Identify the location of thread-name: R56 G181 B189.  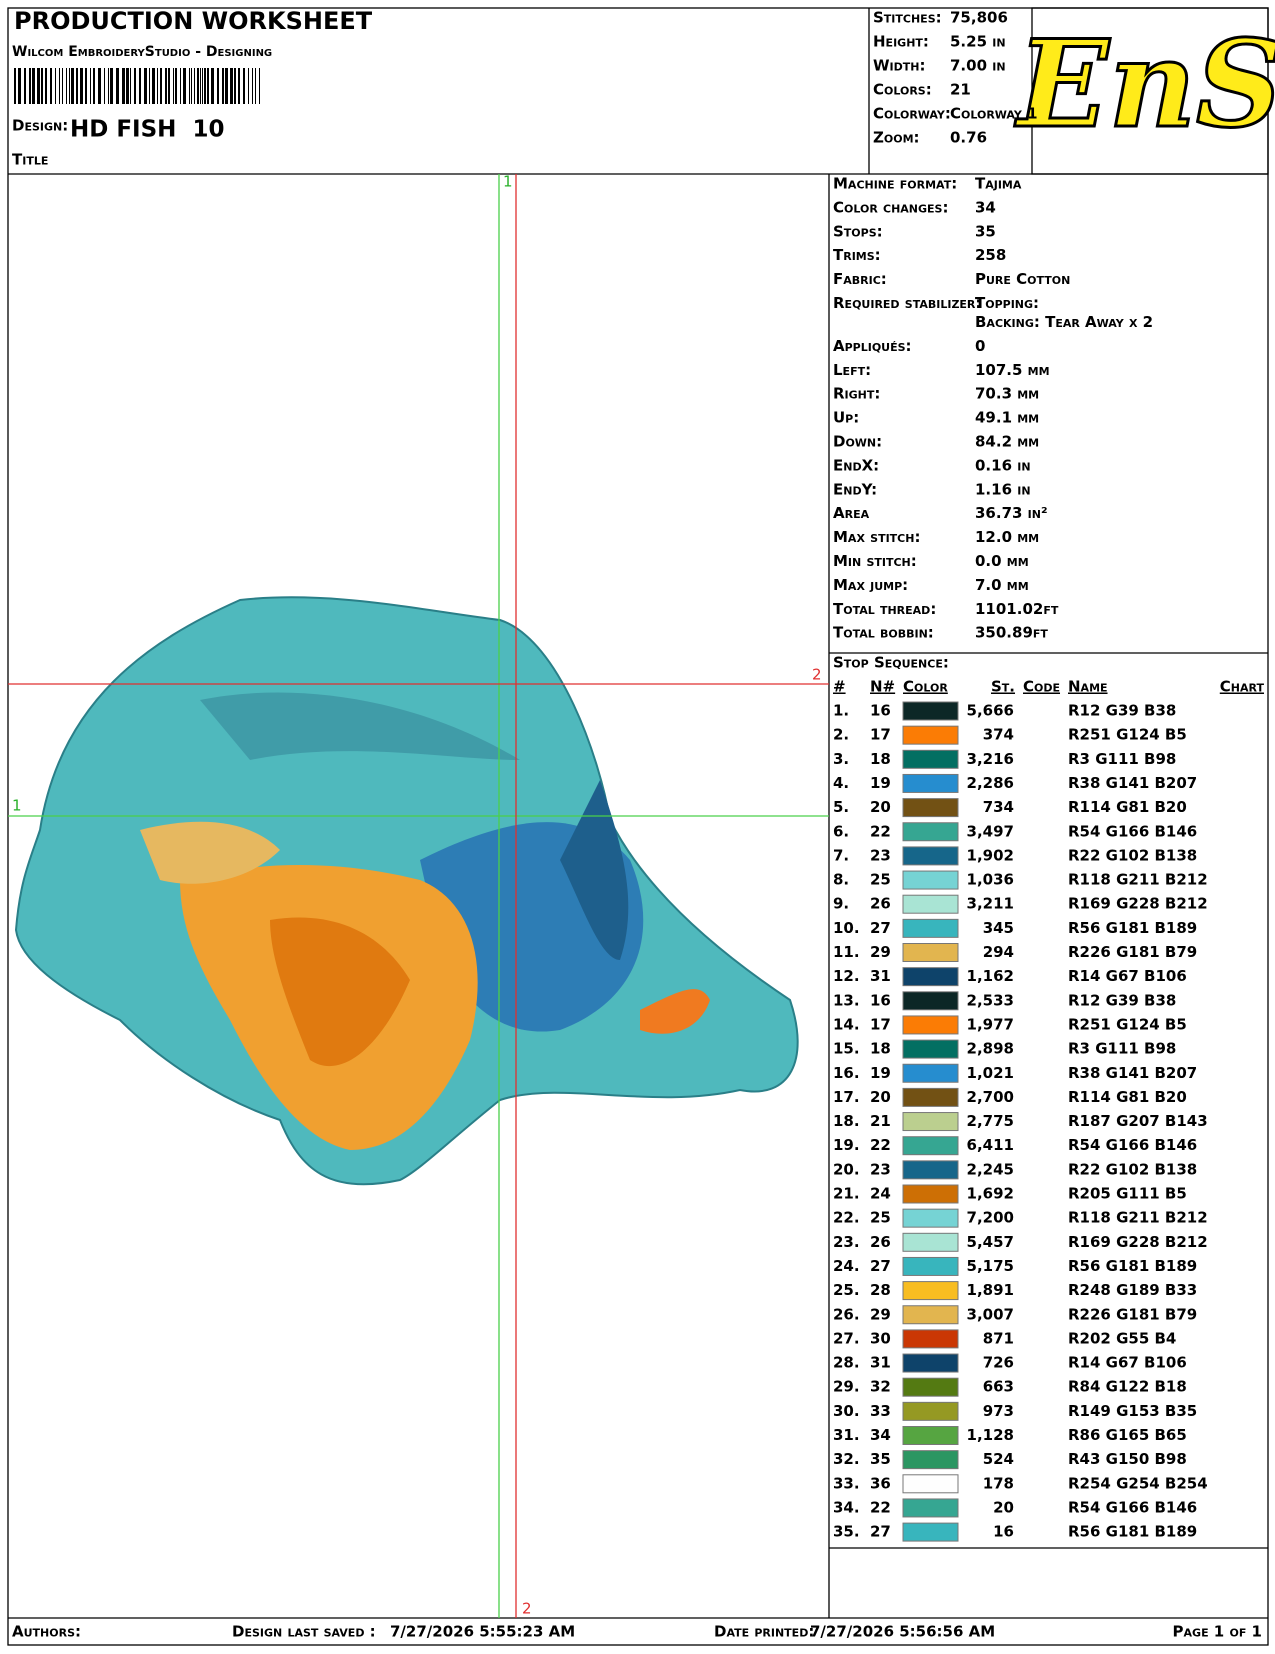
(1132, 1266).